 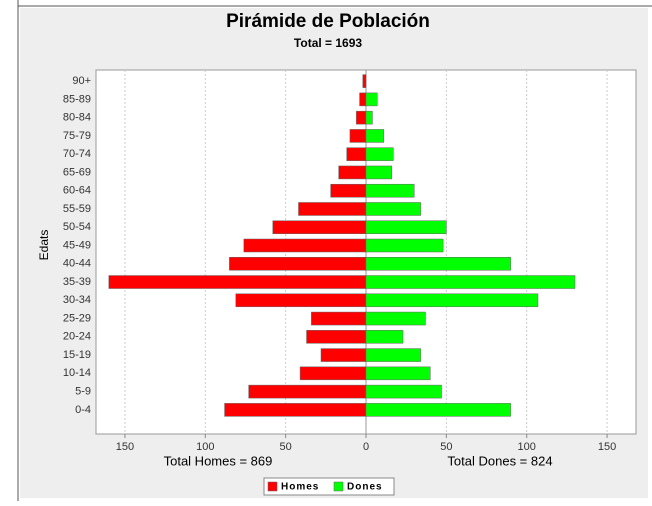 I want to click on y-tick-label: 80-84, so click(x=77, y=118).